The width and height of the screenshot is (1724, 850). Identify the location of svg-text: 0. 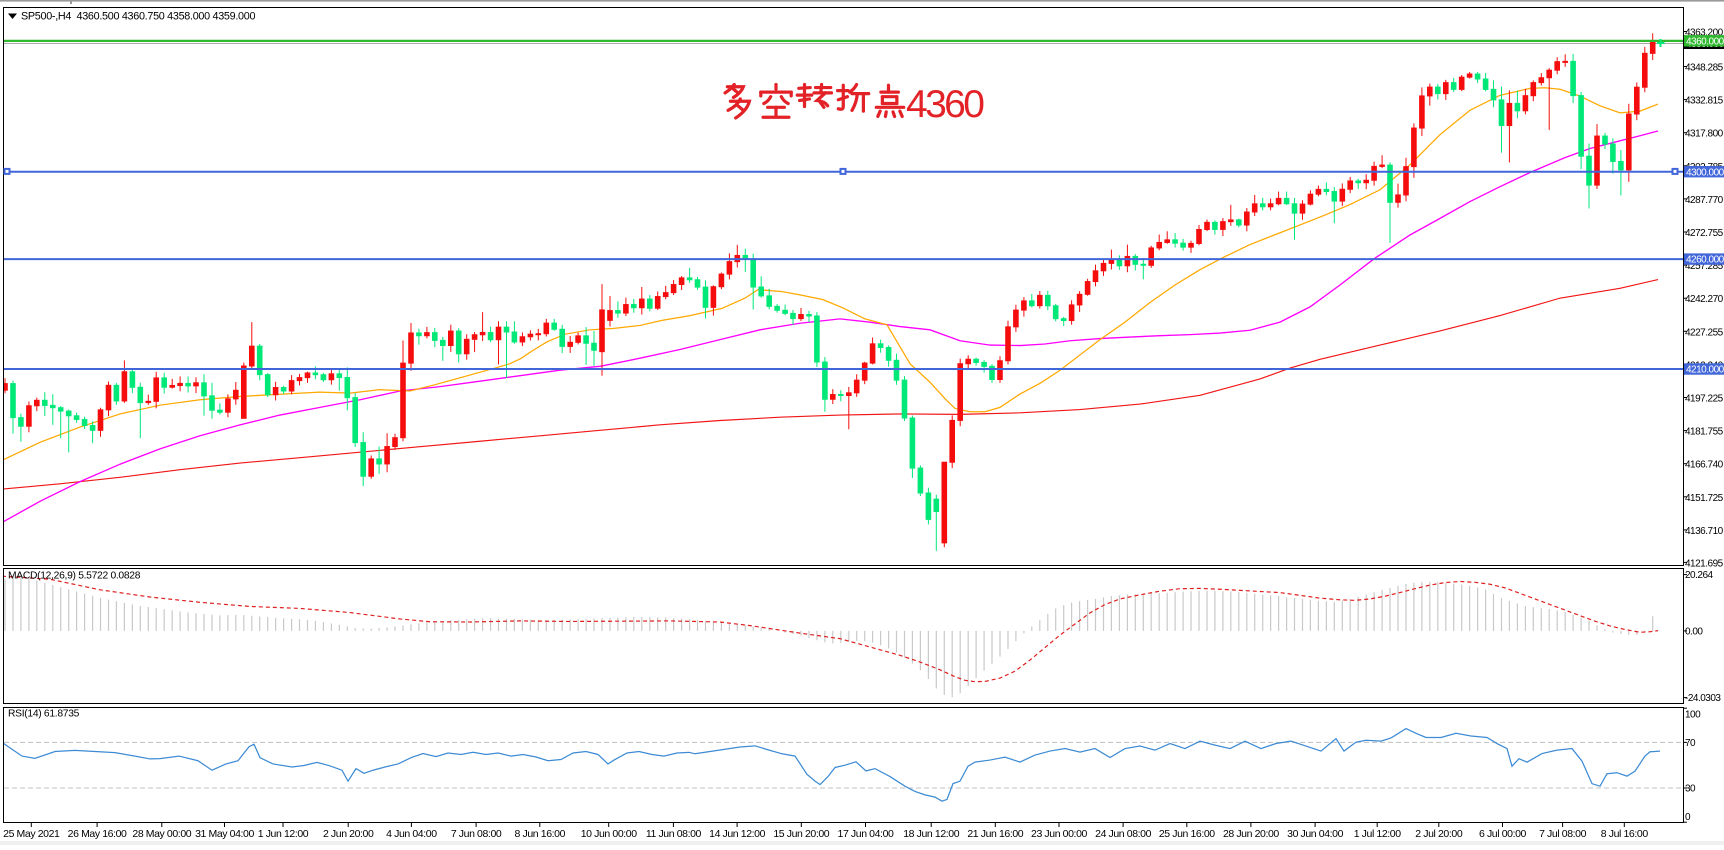
(1688, 817).